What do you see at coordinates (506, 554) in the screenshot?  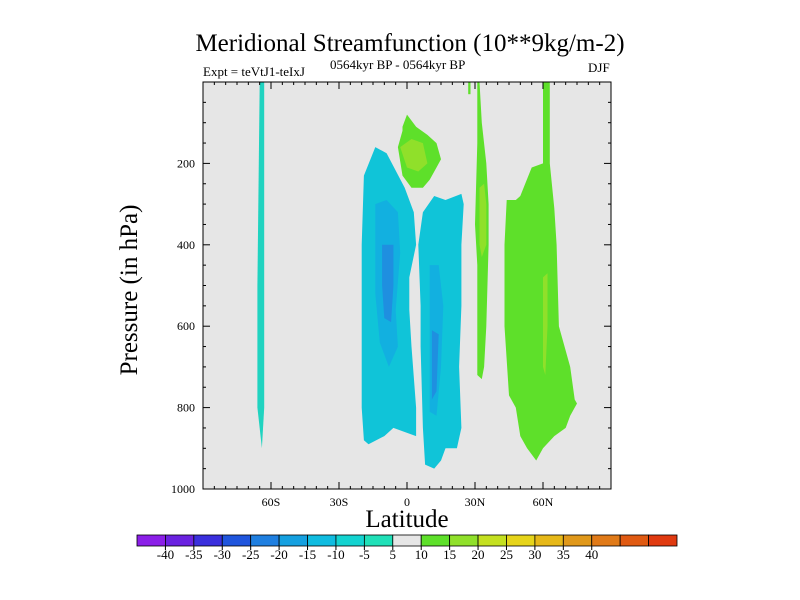 I see `colorbar-label: 25` at bounding box center [506, 554].